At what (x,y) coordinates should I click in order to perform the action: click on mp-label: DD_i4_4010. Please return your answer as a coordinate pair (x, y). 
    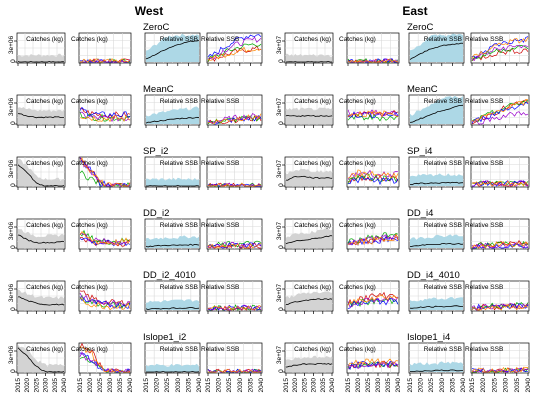
    Looking at the image, I should click on (433, 275).